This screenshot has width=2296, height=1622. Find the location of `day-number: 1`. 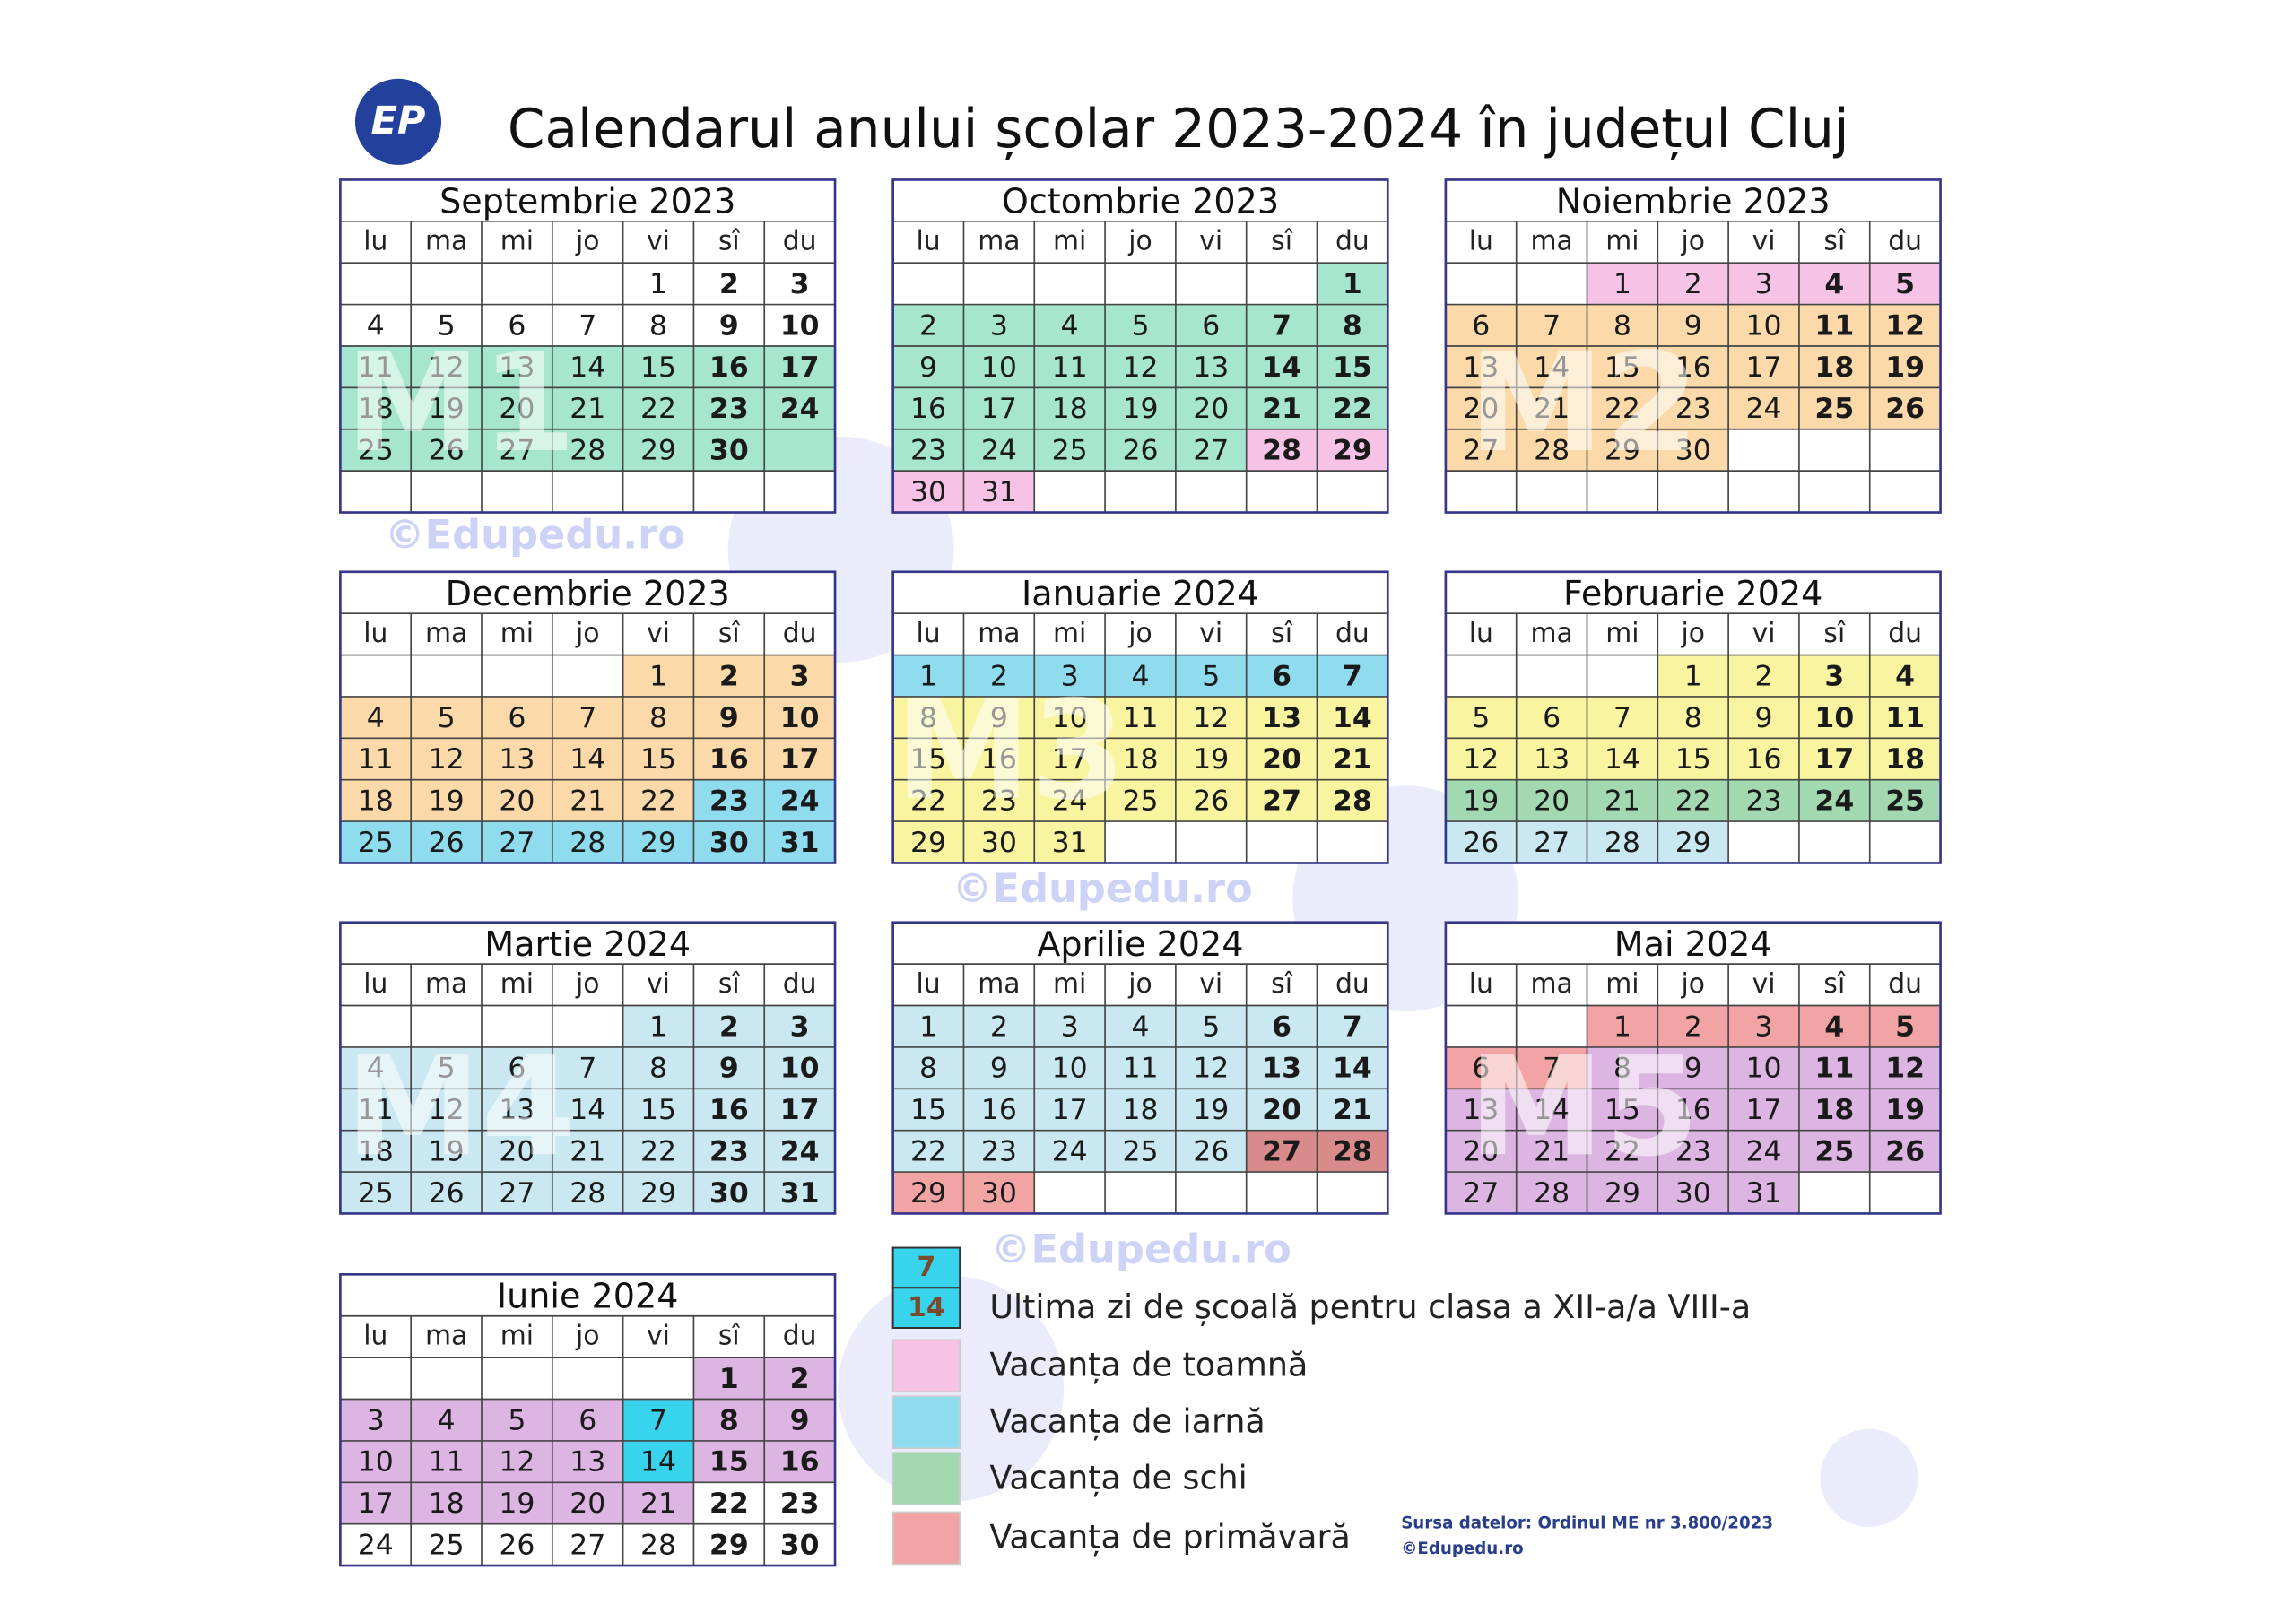

day-number: 1 is located at coordinates (658, 676).